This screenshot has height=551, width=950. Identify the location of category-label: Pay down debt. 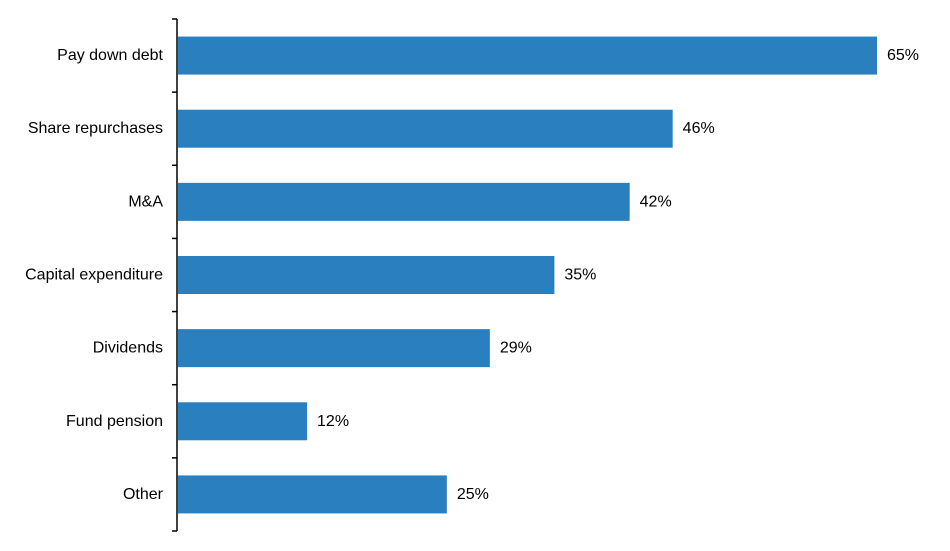
(110, 55).